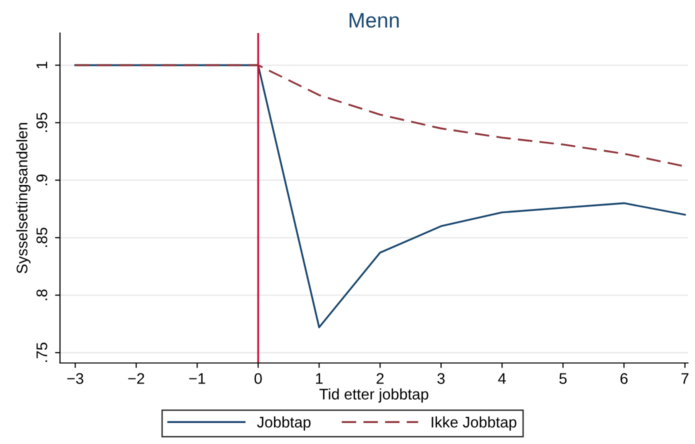 Image resolution: width=695 pixels, height=444 pixels. What do you see at coordinates (502, 378) in the screenshot?
I see `x-tick-label: 4` at bounding box center [502, 378].